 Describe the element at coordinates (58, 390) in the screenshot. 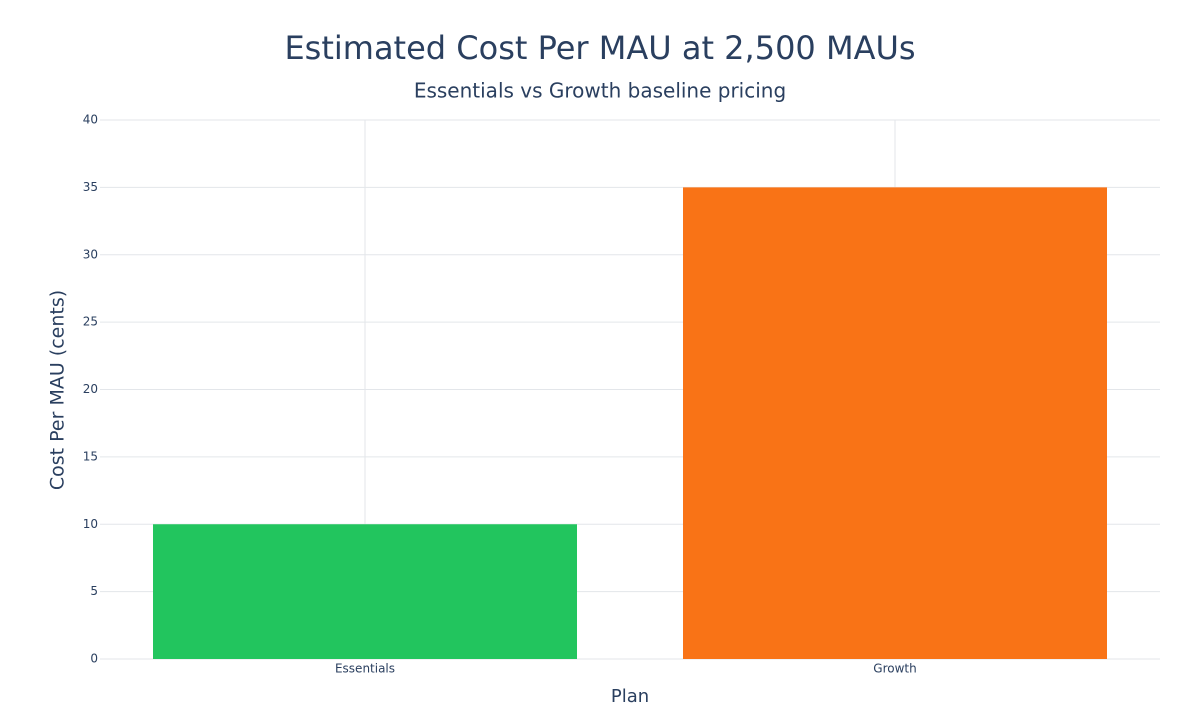

I see `y-axis-title: Cost Per MAU (cents)` at that location.